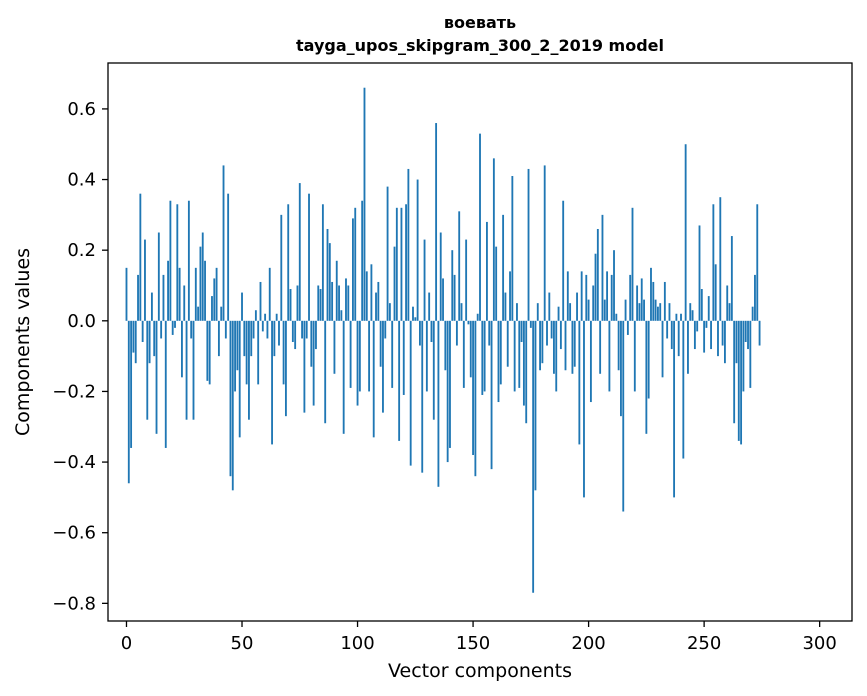 This screenshot has height=696, width=867. I want to click on y-tick-label: −0.4, so click(74, 462).